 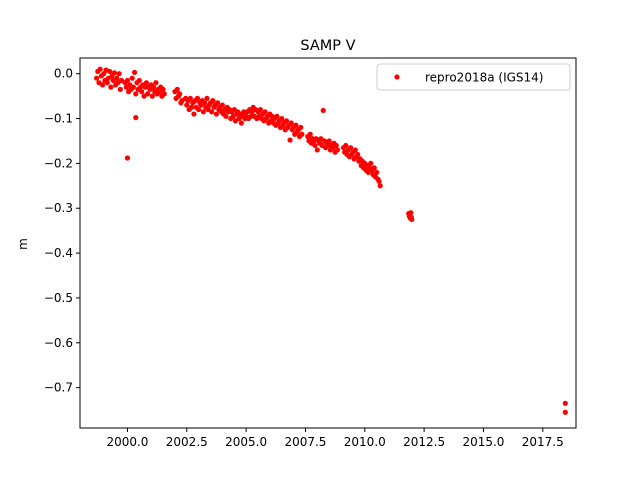 I want to click on x-tick-label: 2000.0, so click(x=127, y=442).